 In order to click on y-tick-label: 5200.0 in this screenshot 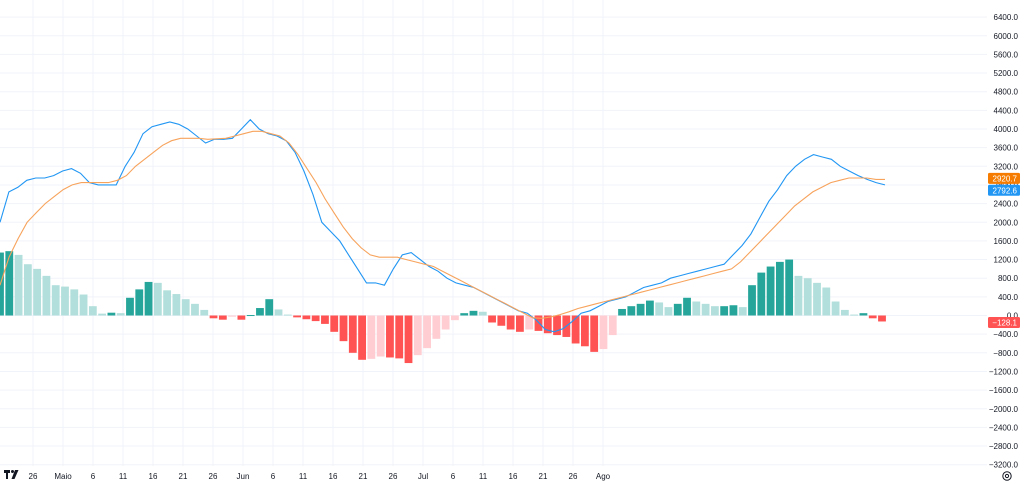, I will do `click(1006, 73)`.